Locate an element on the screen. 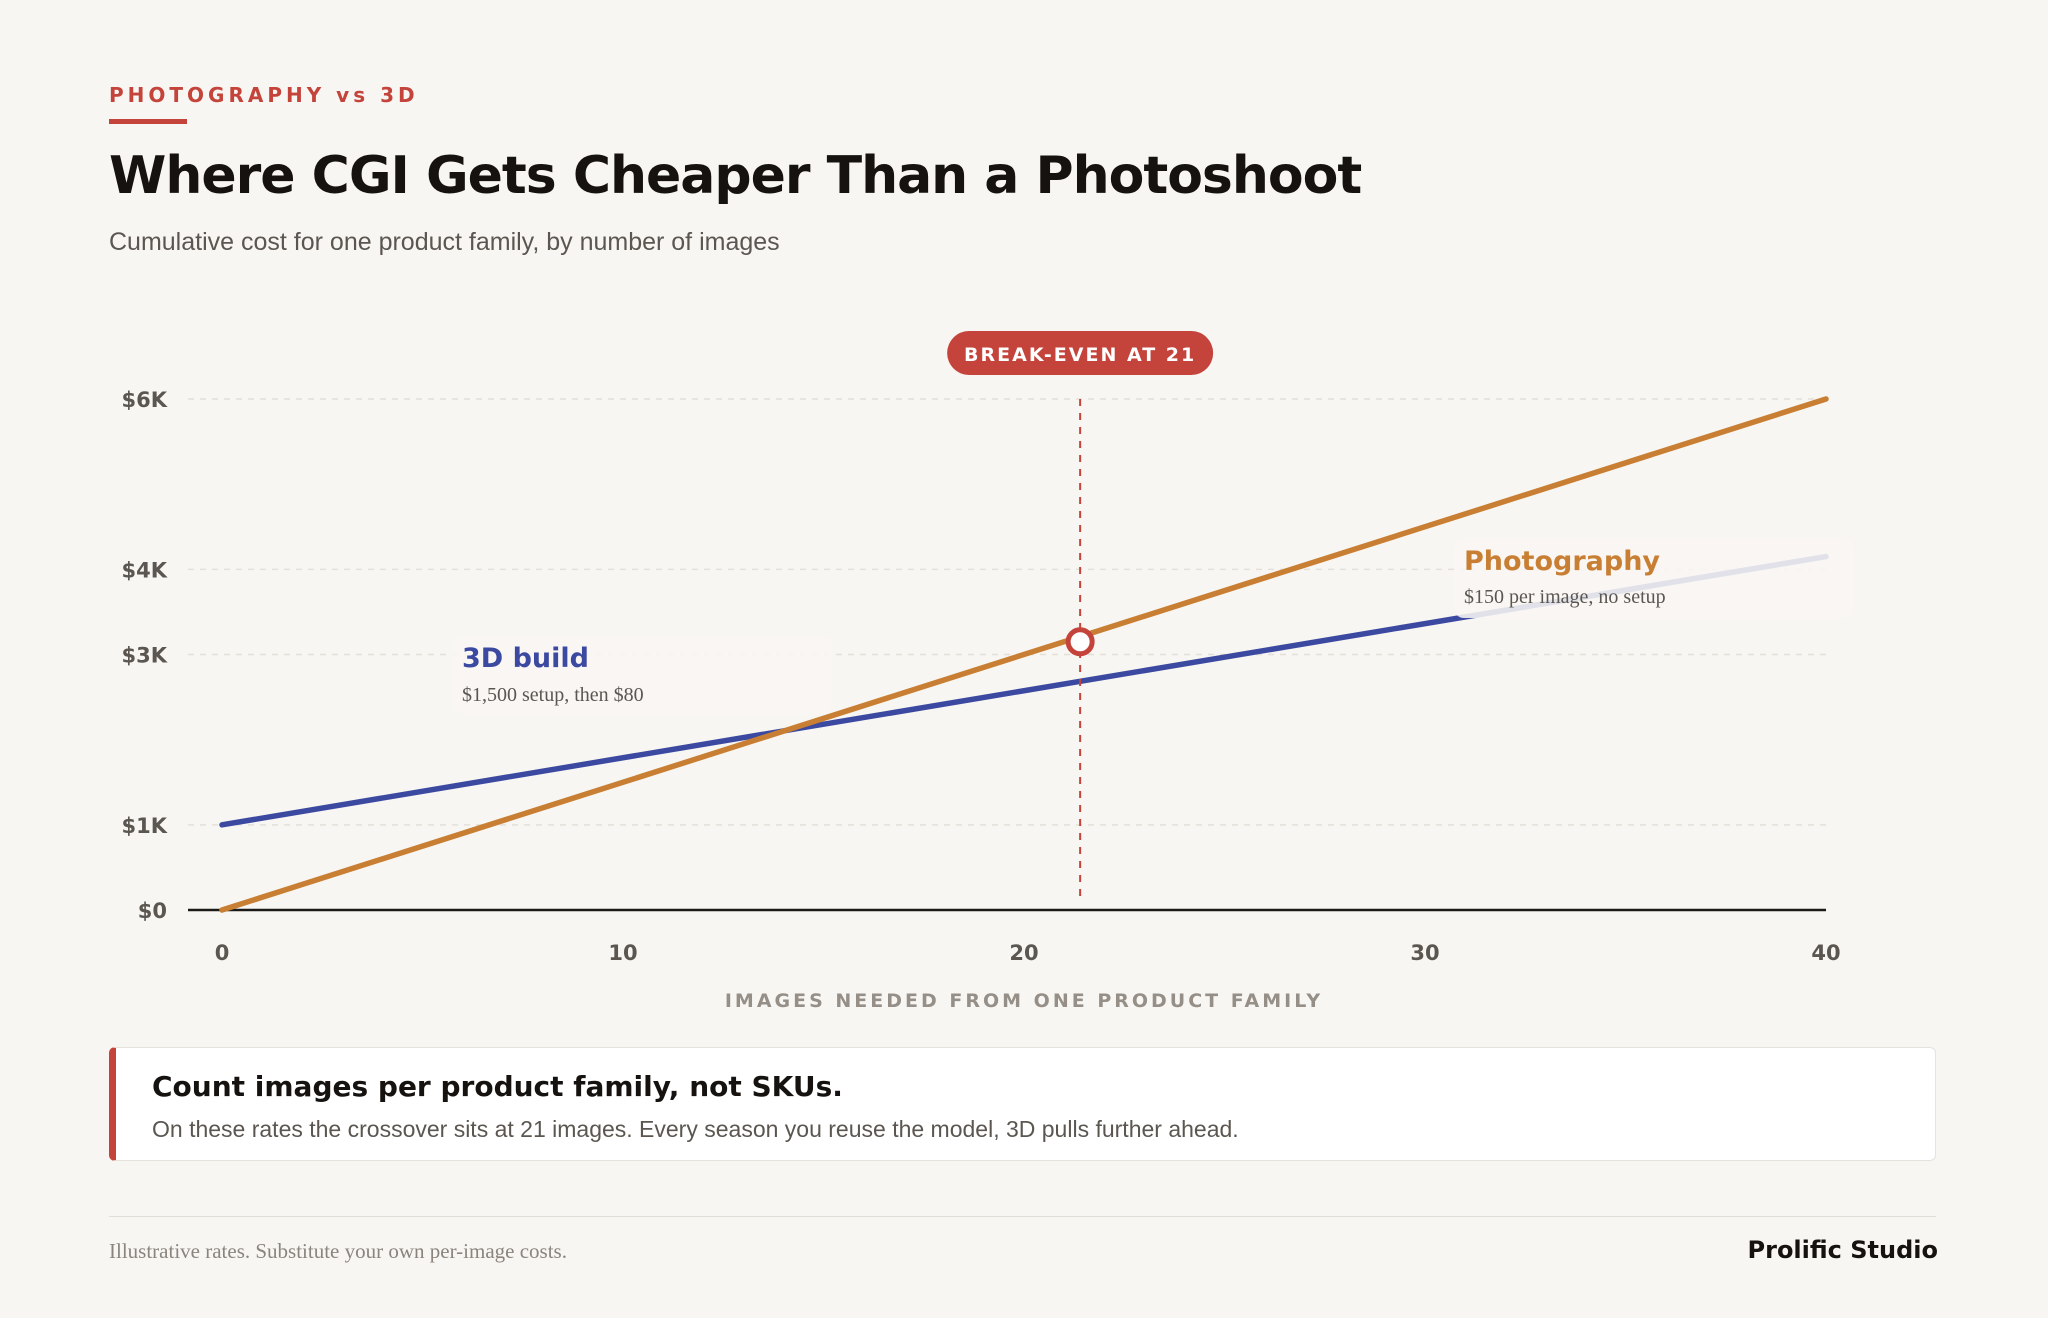 The width and height of the screenshot is (2048, 1318). brand-name: Prolific Studio is located at coordinates (1842, 1250).